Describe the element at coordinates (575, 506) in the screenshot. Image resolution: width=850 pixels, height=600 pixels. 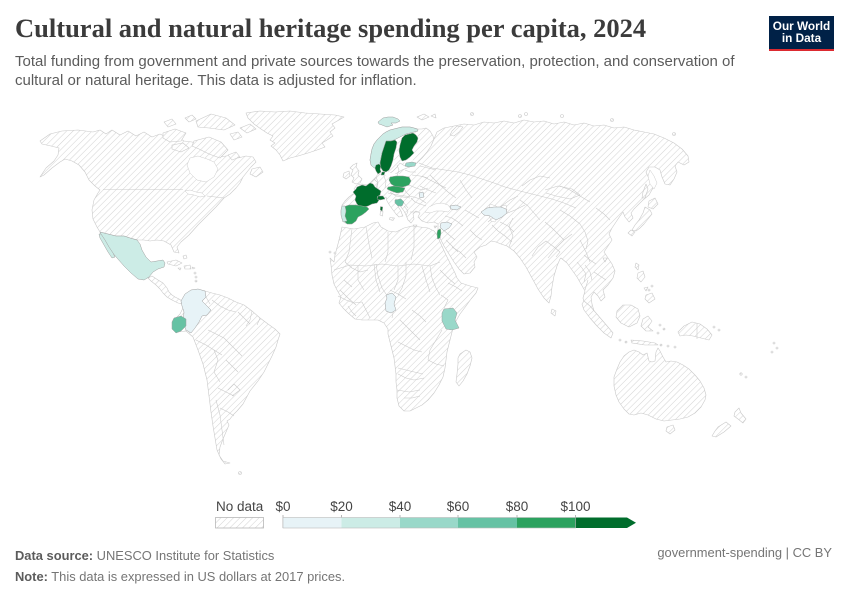
I see `svg-text: $100` at that location.